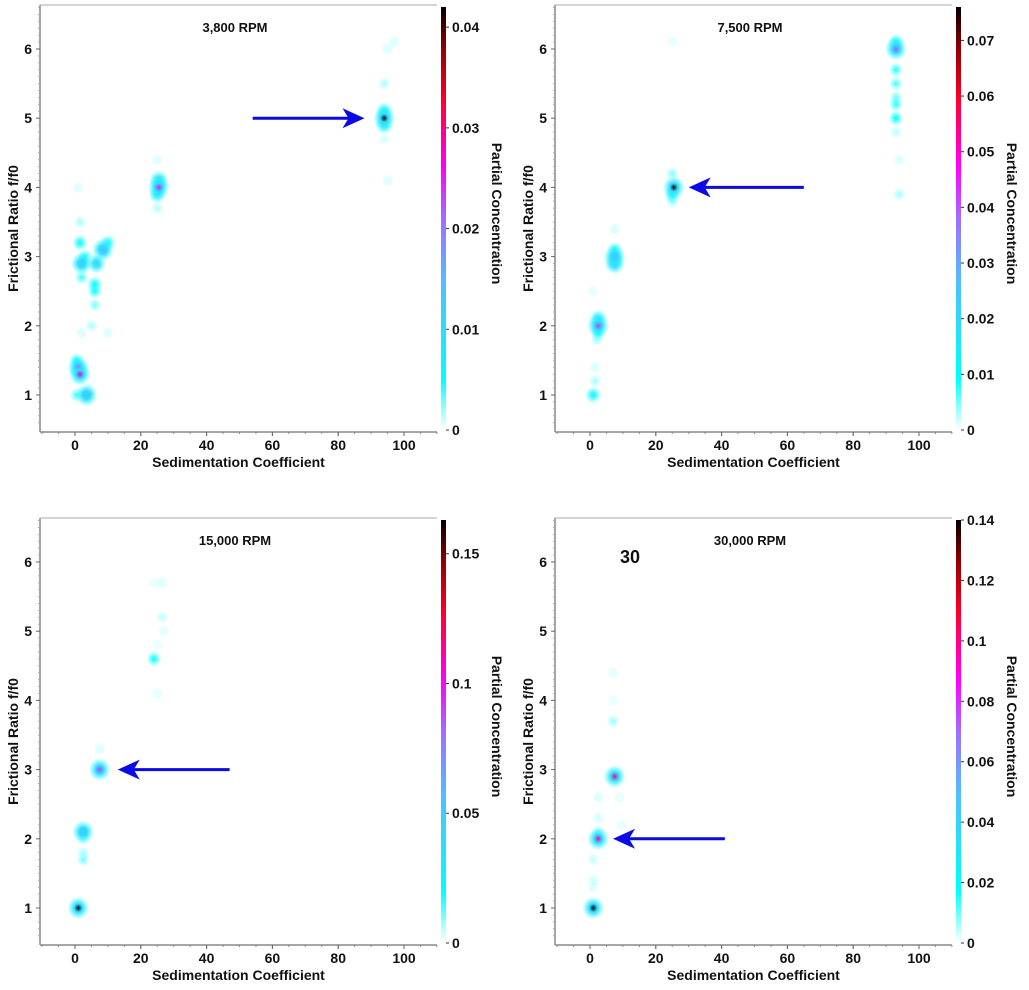  Describe the element at coordinates (238, 462) in the screenshot. I see `x-axis-title: Sedimentation Coefficient` at that location.